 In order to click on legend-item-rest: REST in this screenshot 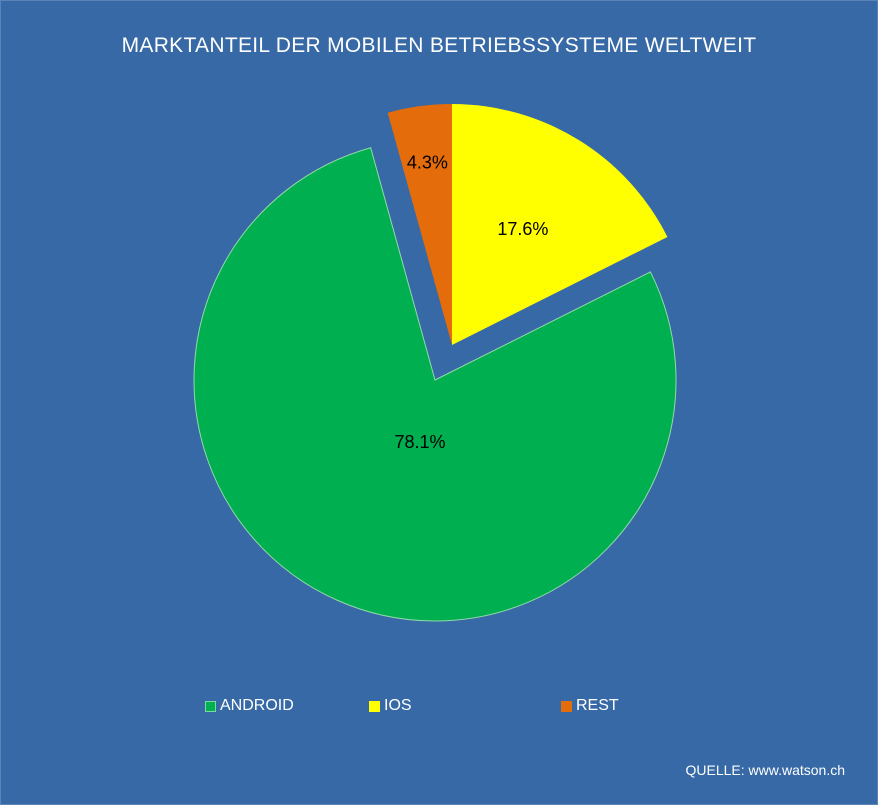, I will do `click(590, 706)`.